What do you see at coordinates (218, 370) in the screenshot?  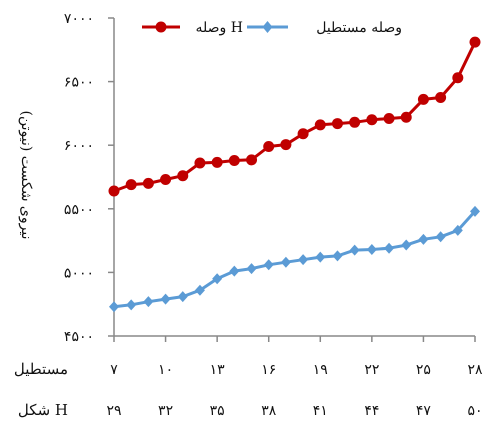 I see `x-tick-label: ۱۳` at bounding box center [218, 370].